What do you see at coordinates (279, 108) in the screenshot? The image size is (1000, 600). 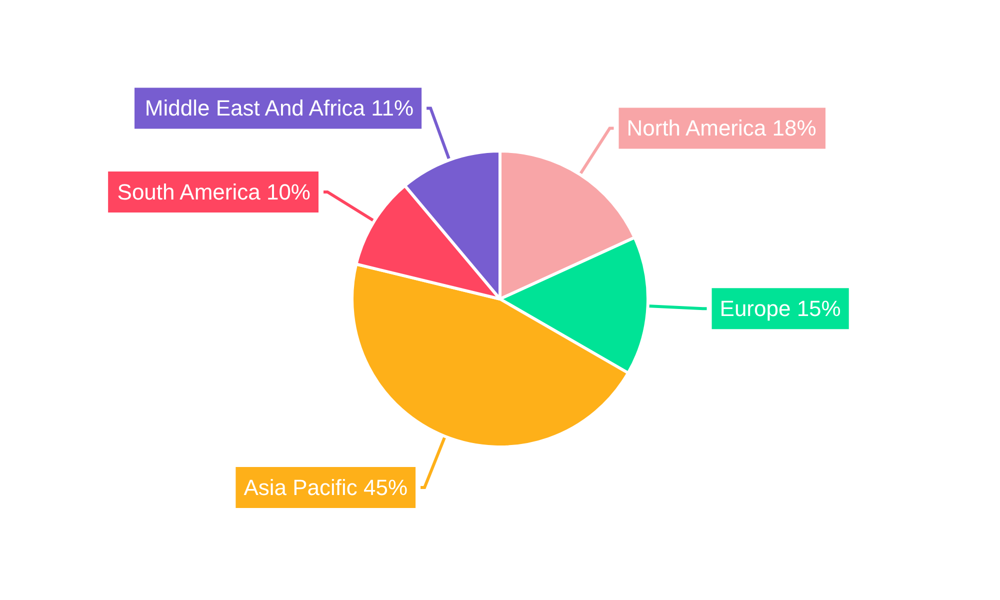 I see `slice-label: Middle East And Africa 11%` at bounding box center [279, 108].